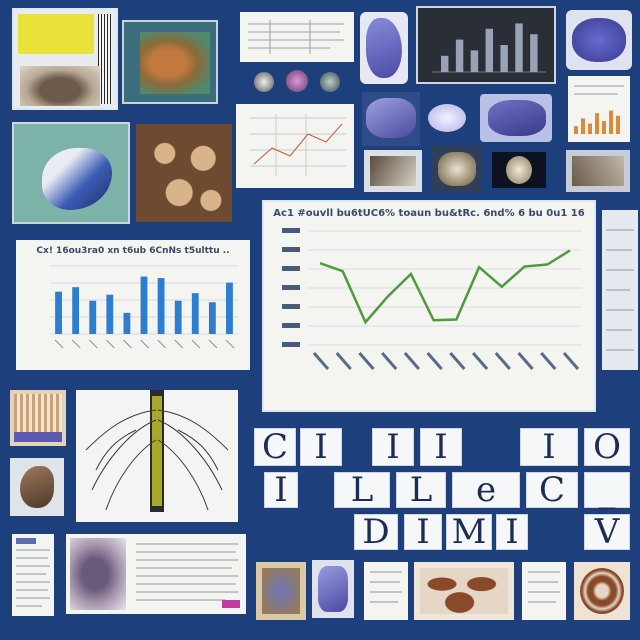 The height and width of the screenshot is (640, 640). Describe the element at coordinates (607, 490) in the screenshot. I see `letter-card-r2-6: _` at that location.